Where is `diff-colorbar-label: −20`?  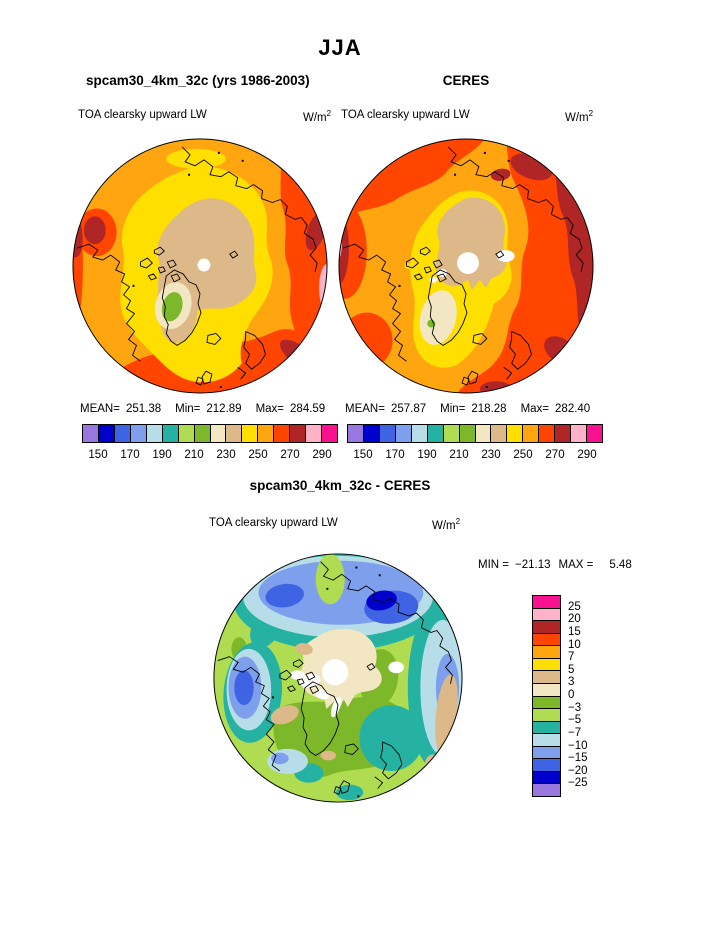 diff-colorbar-label: −20 is located at coordinates (578, 770).